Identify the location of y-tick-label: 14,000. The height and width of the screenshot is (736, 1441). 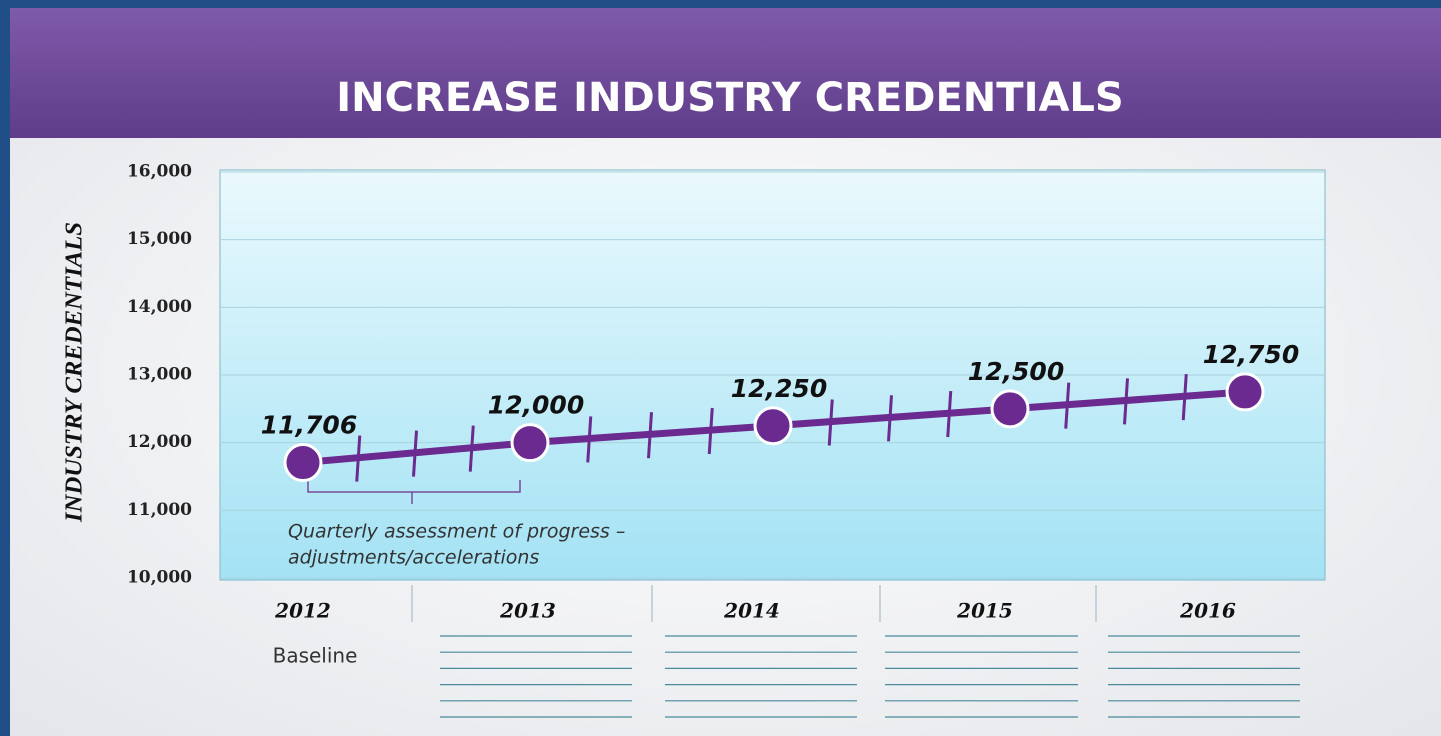
(159, 307).